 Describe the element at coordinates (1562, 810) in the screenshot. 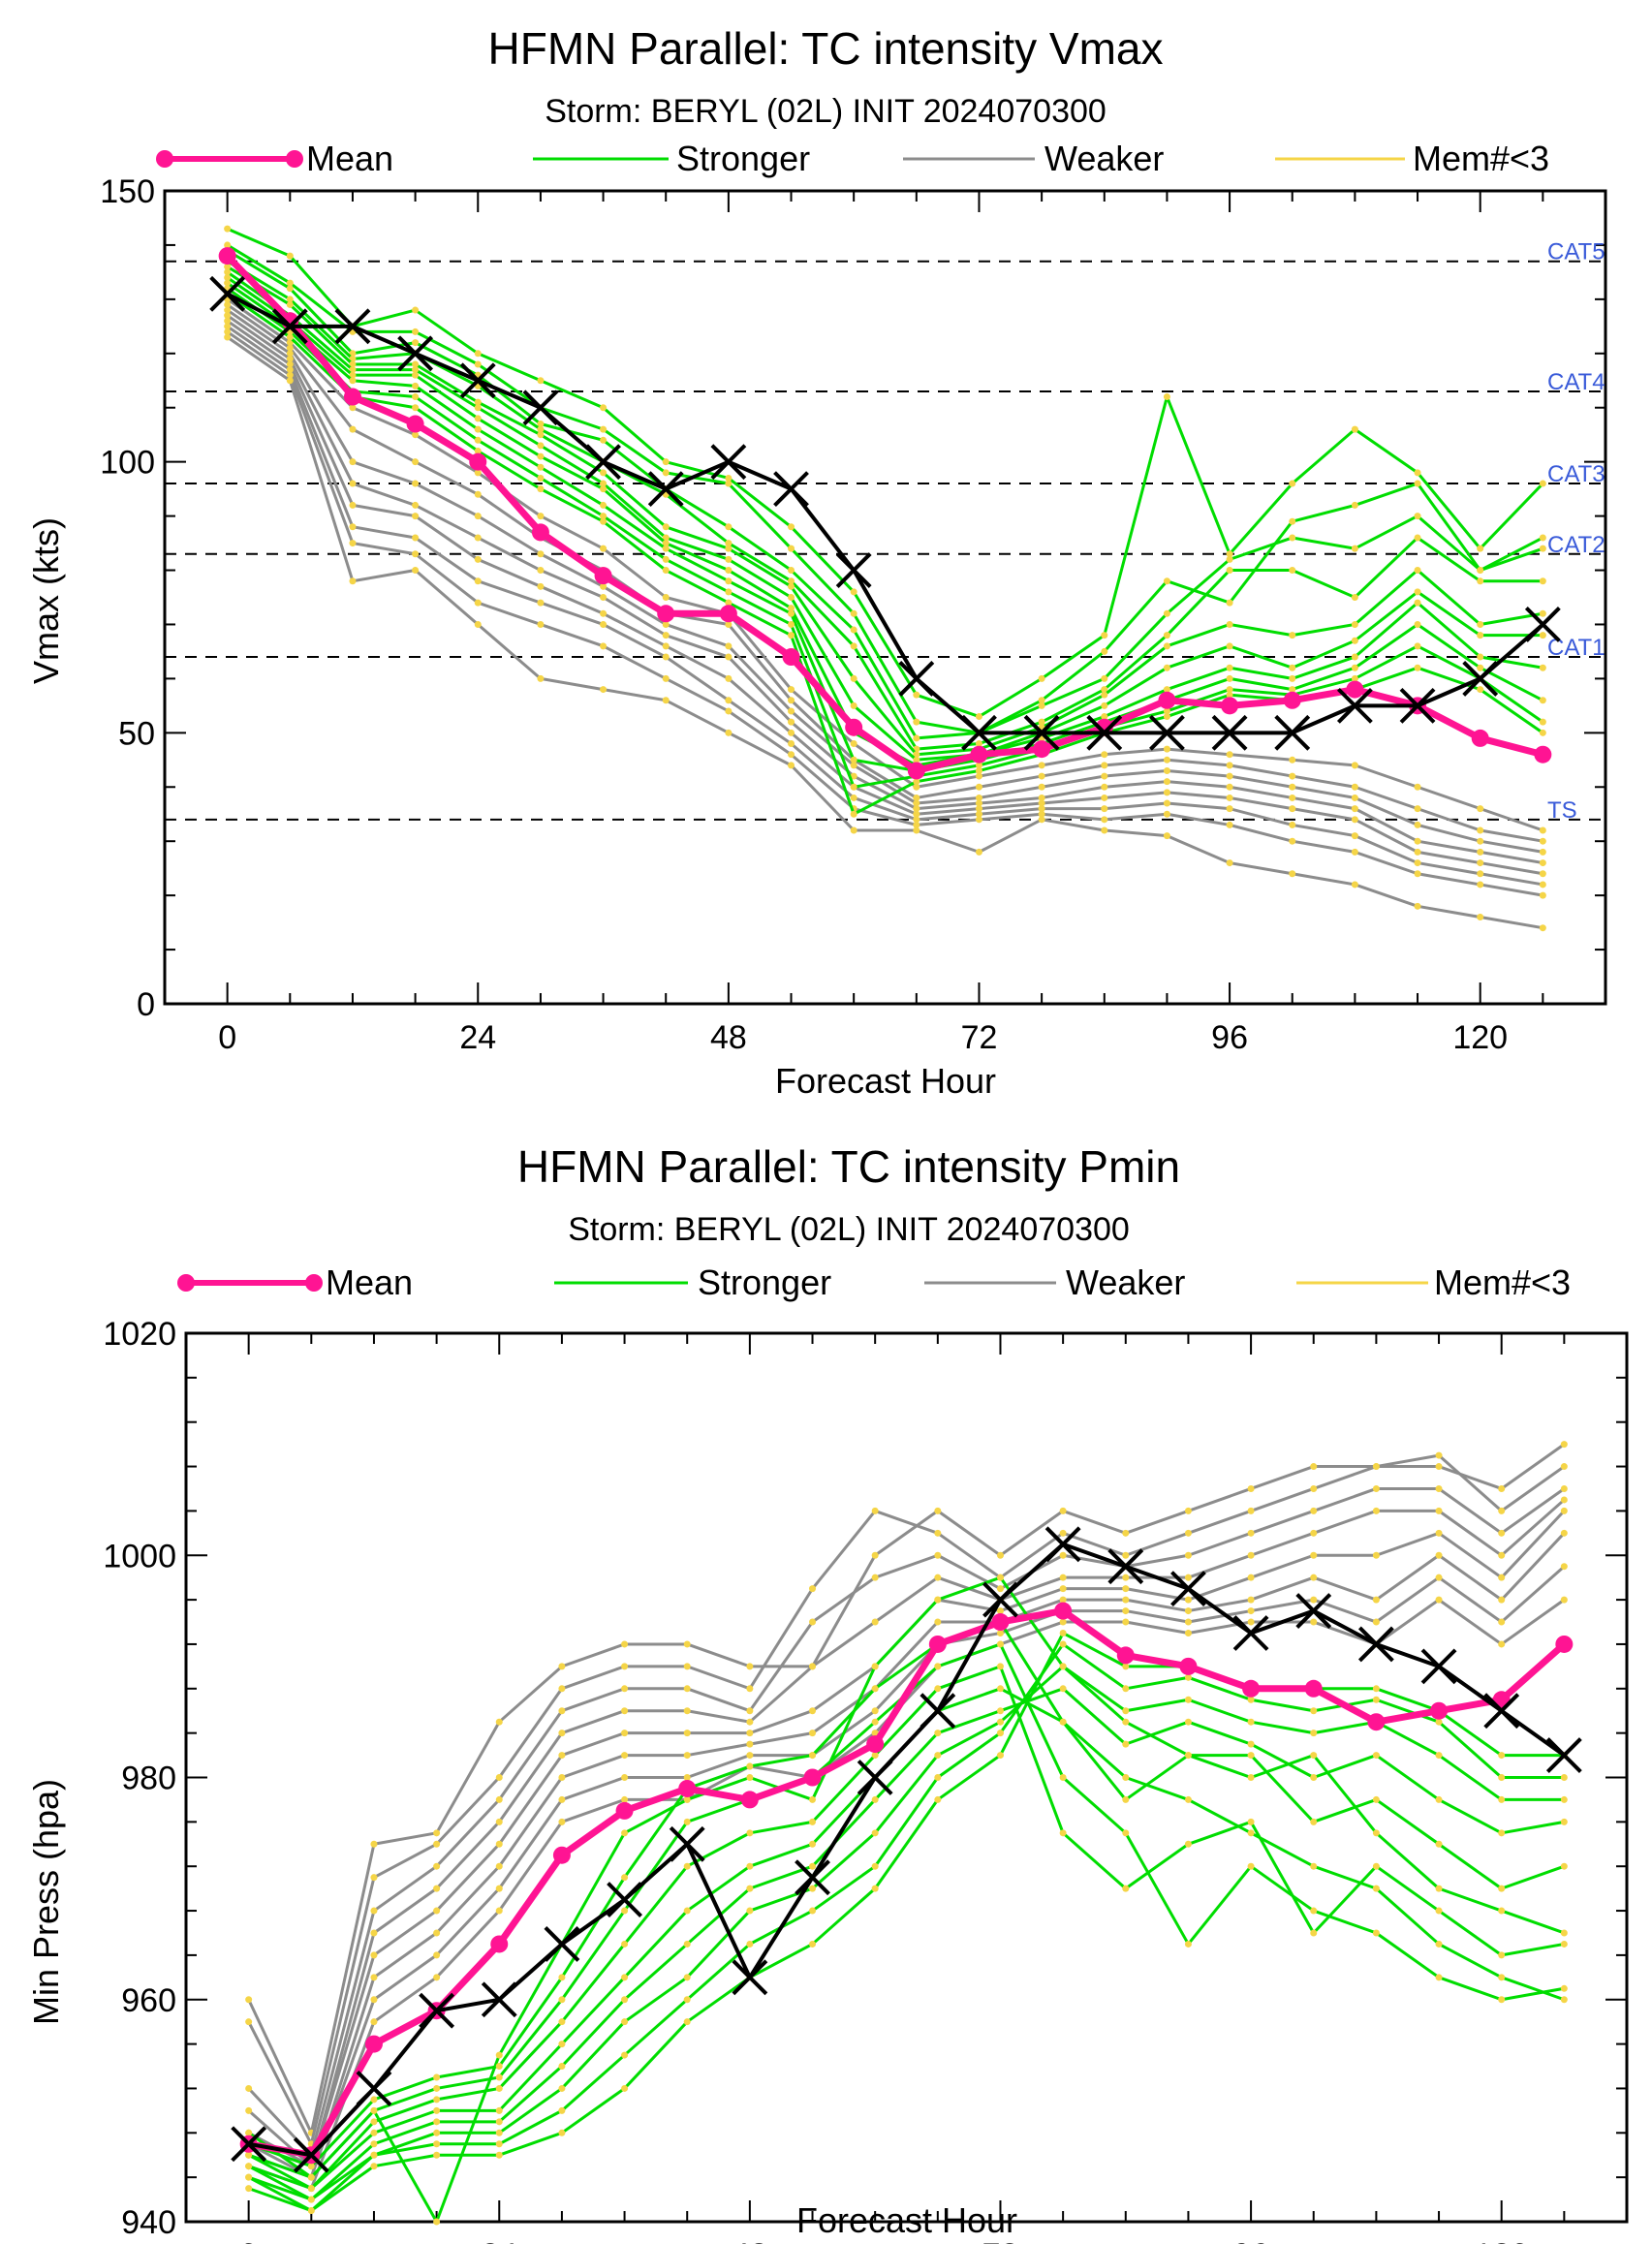

I see `category-threshold-label: TS` at that location.